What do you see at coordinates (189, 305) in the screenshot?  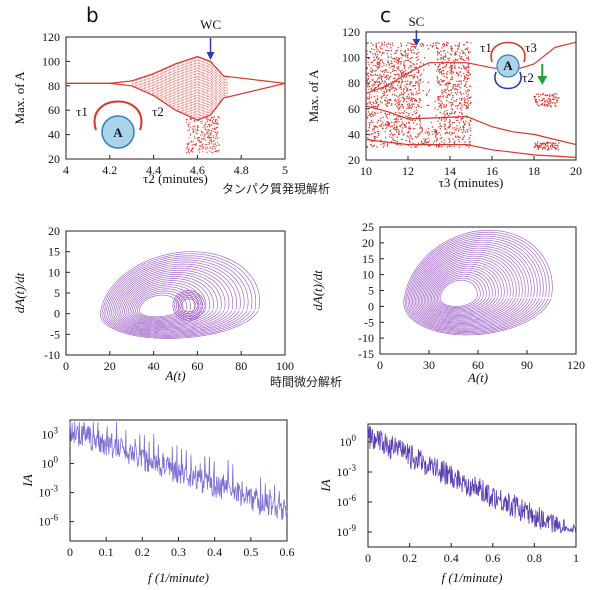 I see `phase-inner-loop` at bounding box center [189, 305].